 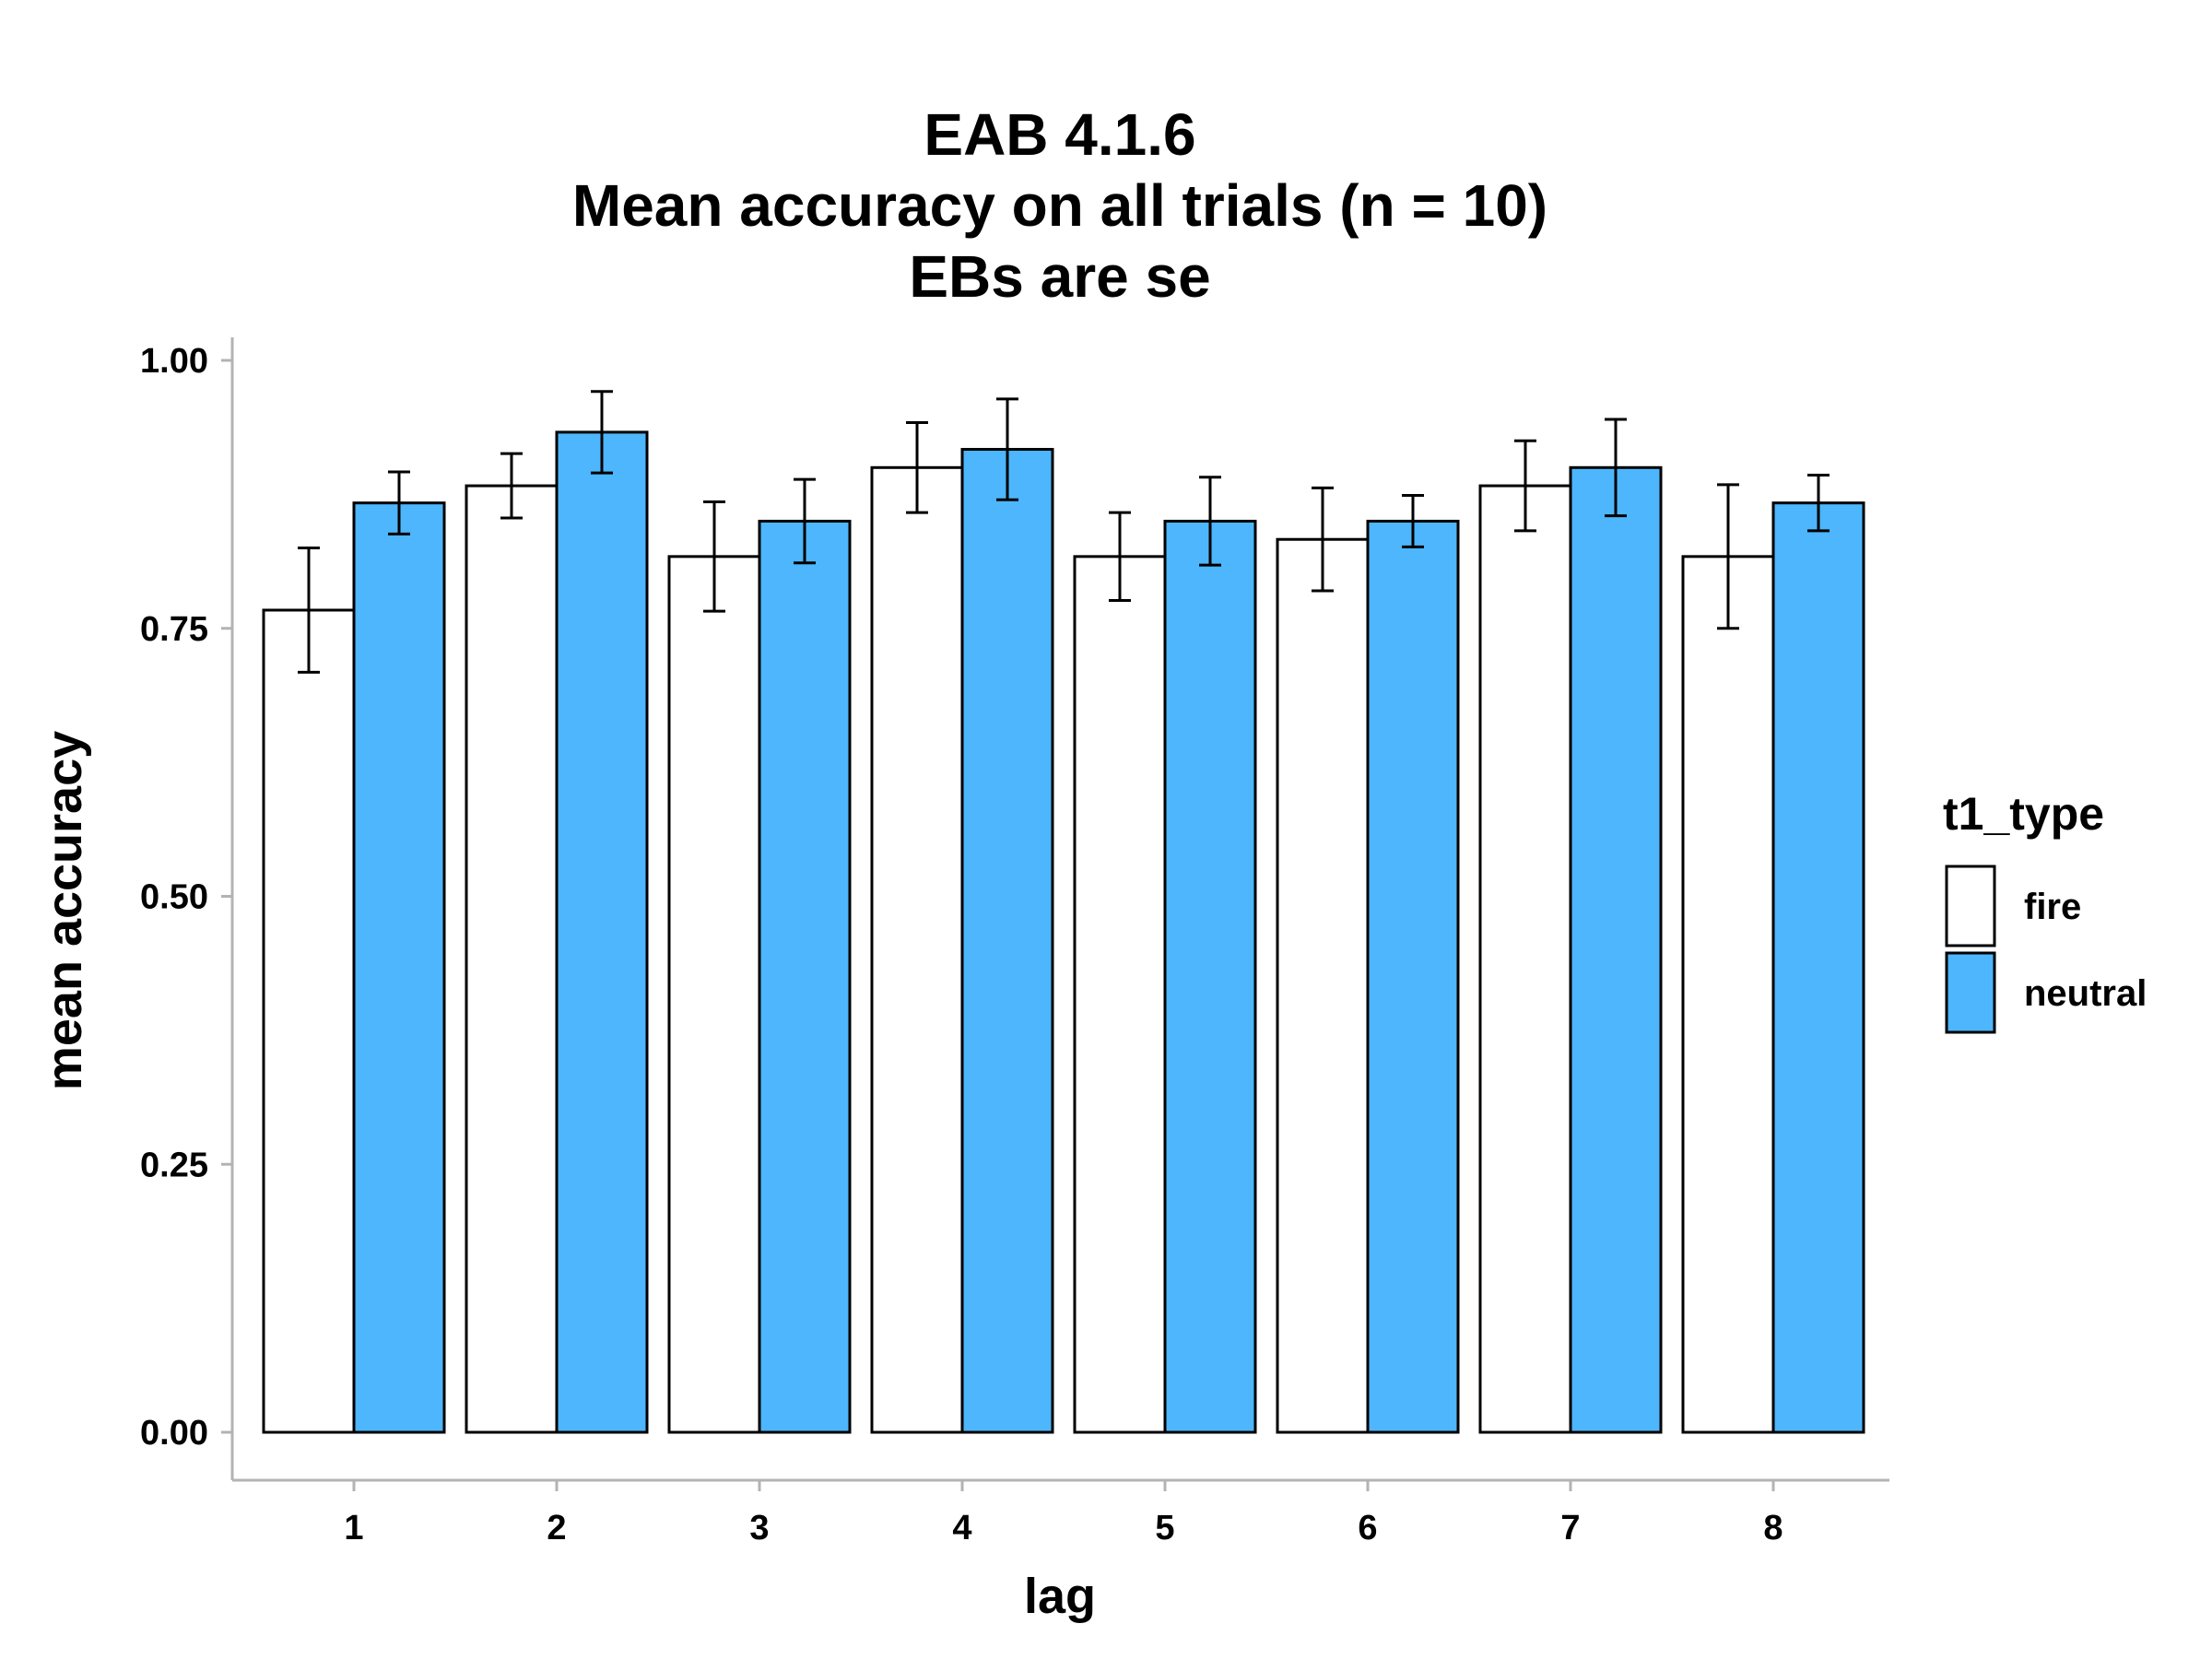 What do you see at coordinates (556, 1528) in the screenshot?
I see `x-tick-label: 2` at bounding box center [556, 1528].